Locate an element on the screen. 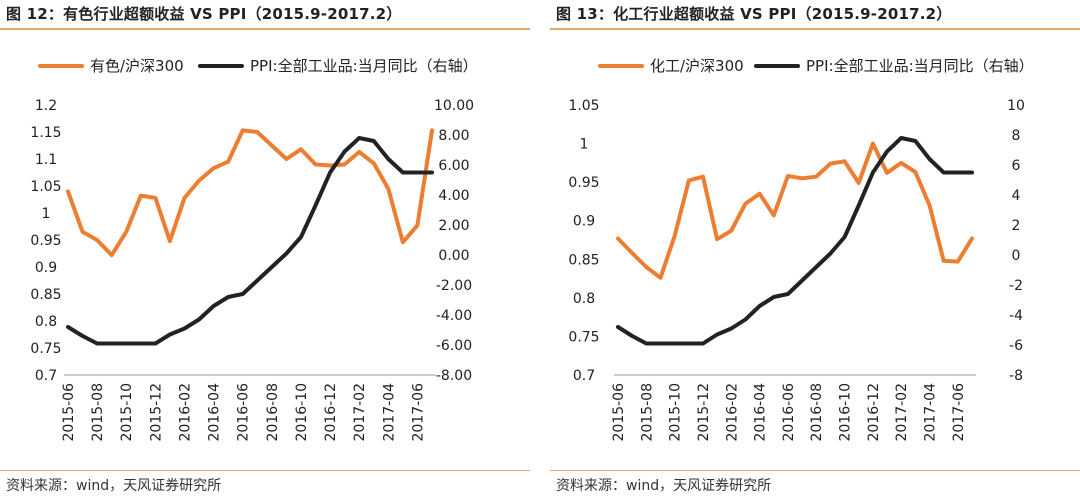 The height and width of the screenshot is (498, 1080). y-left-tick-label: 1.15 is located at coordinates (45, 133).